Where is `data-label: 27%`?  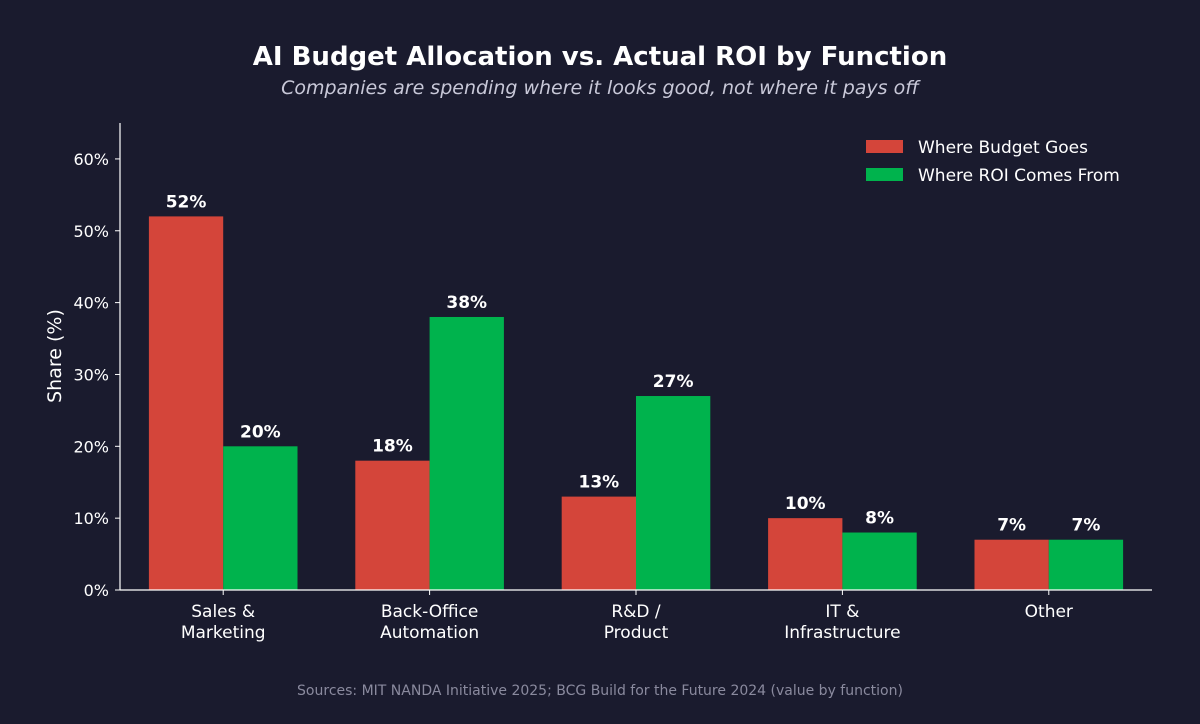
data-label: 27% is located at coordinates (673, 382).